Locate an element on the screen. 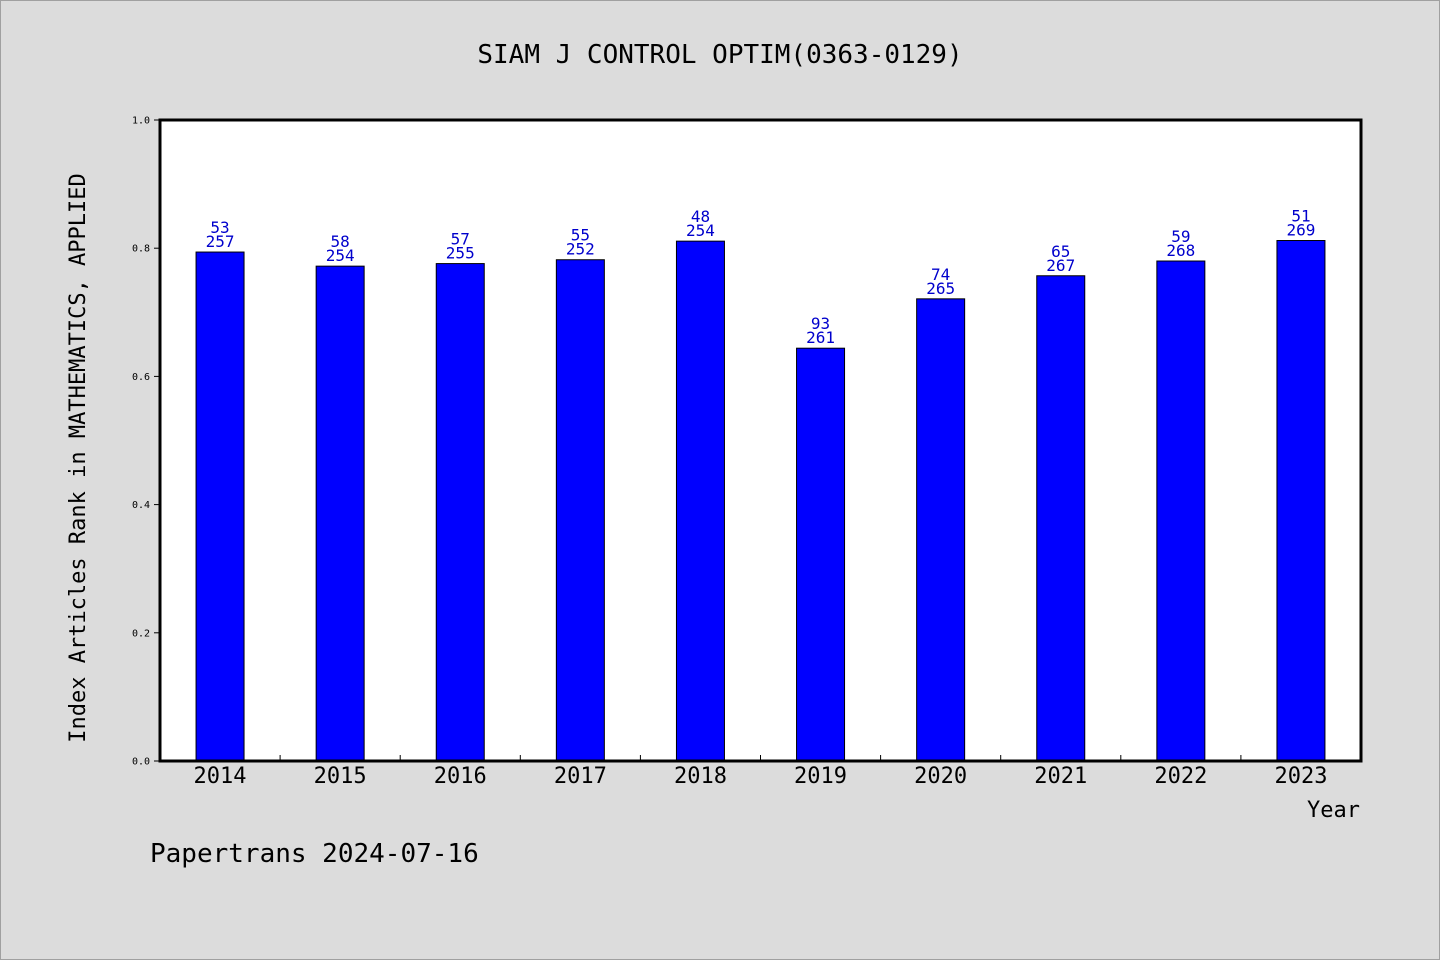 This screenshot has height=960, width=1440. x-tick-label: 2022 is located at coordinates (1180, 776).